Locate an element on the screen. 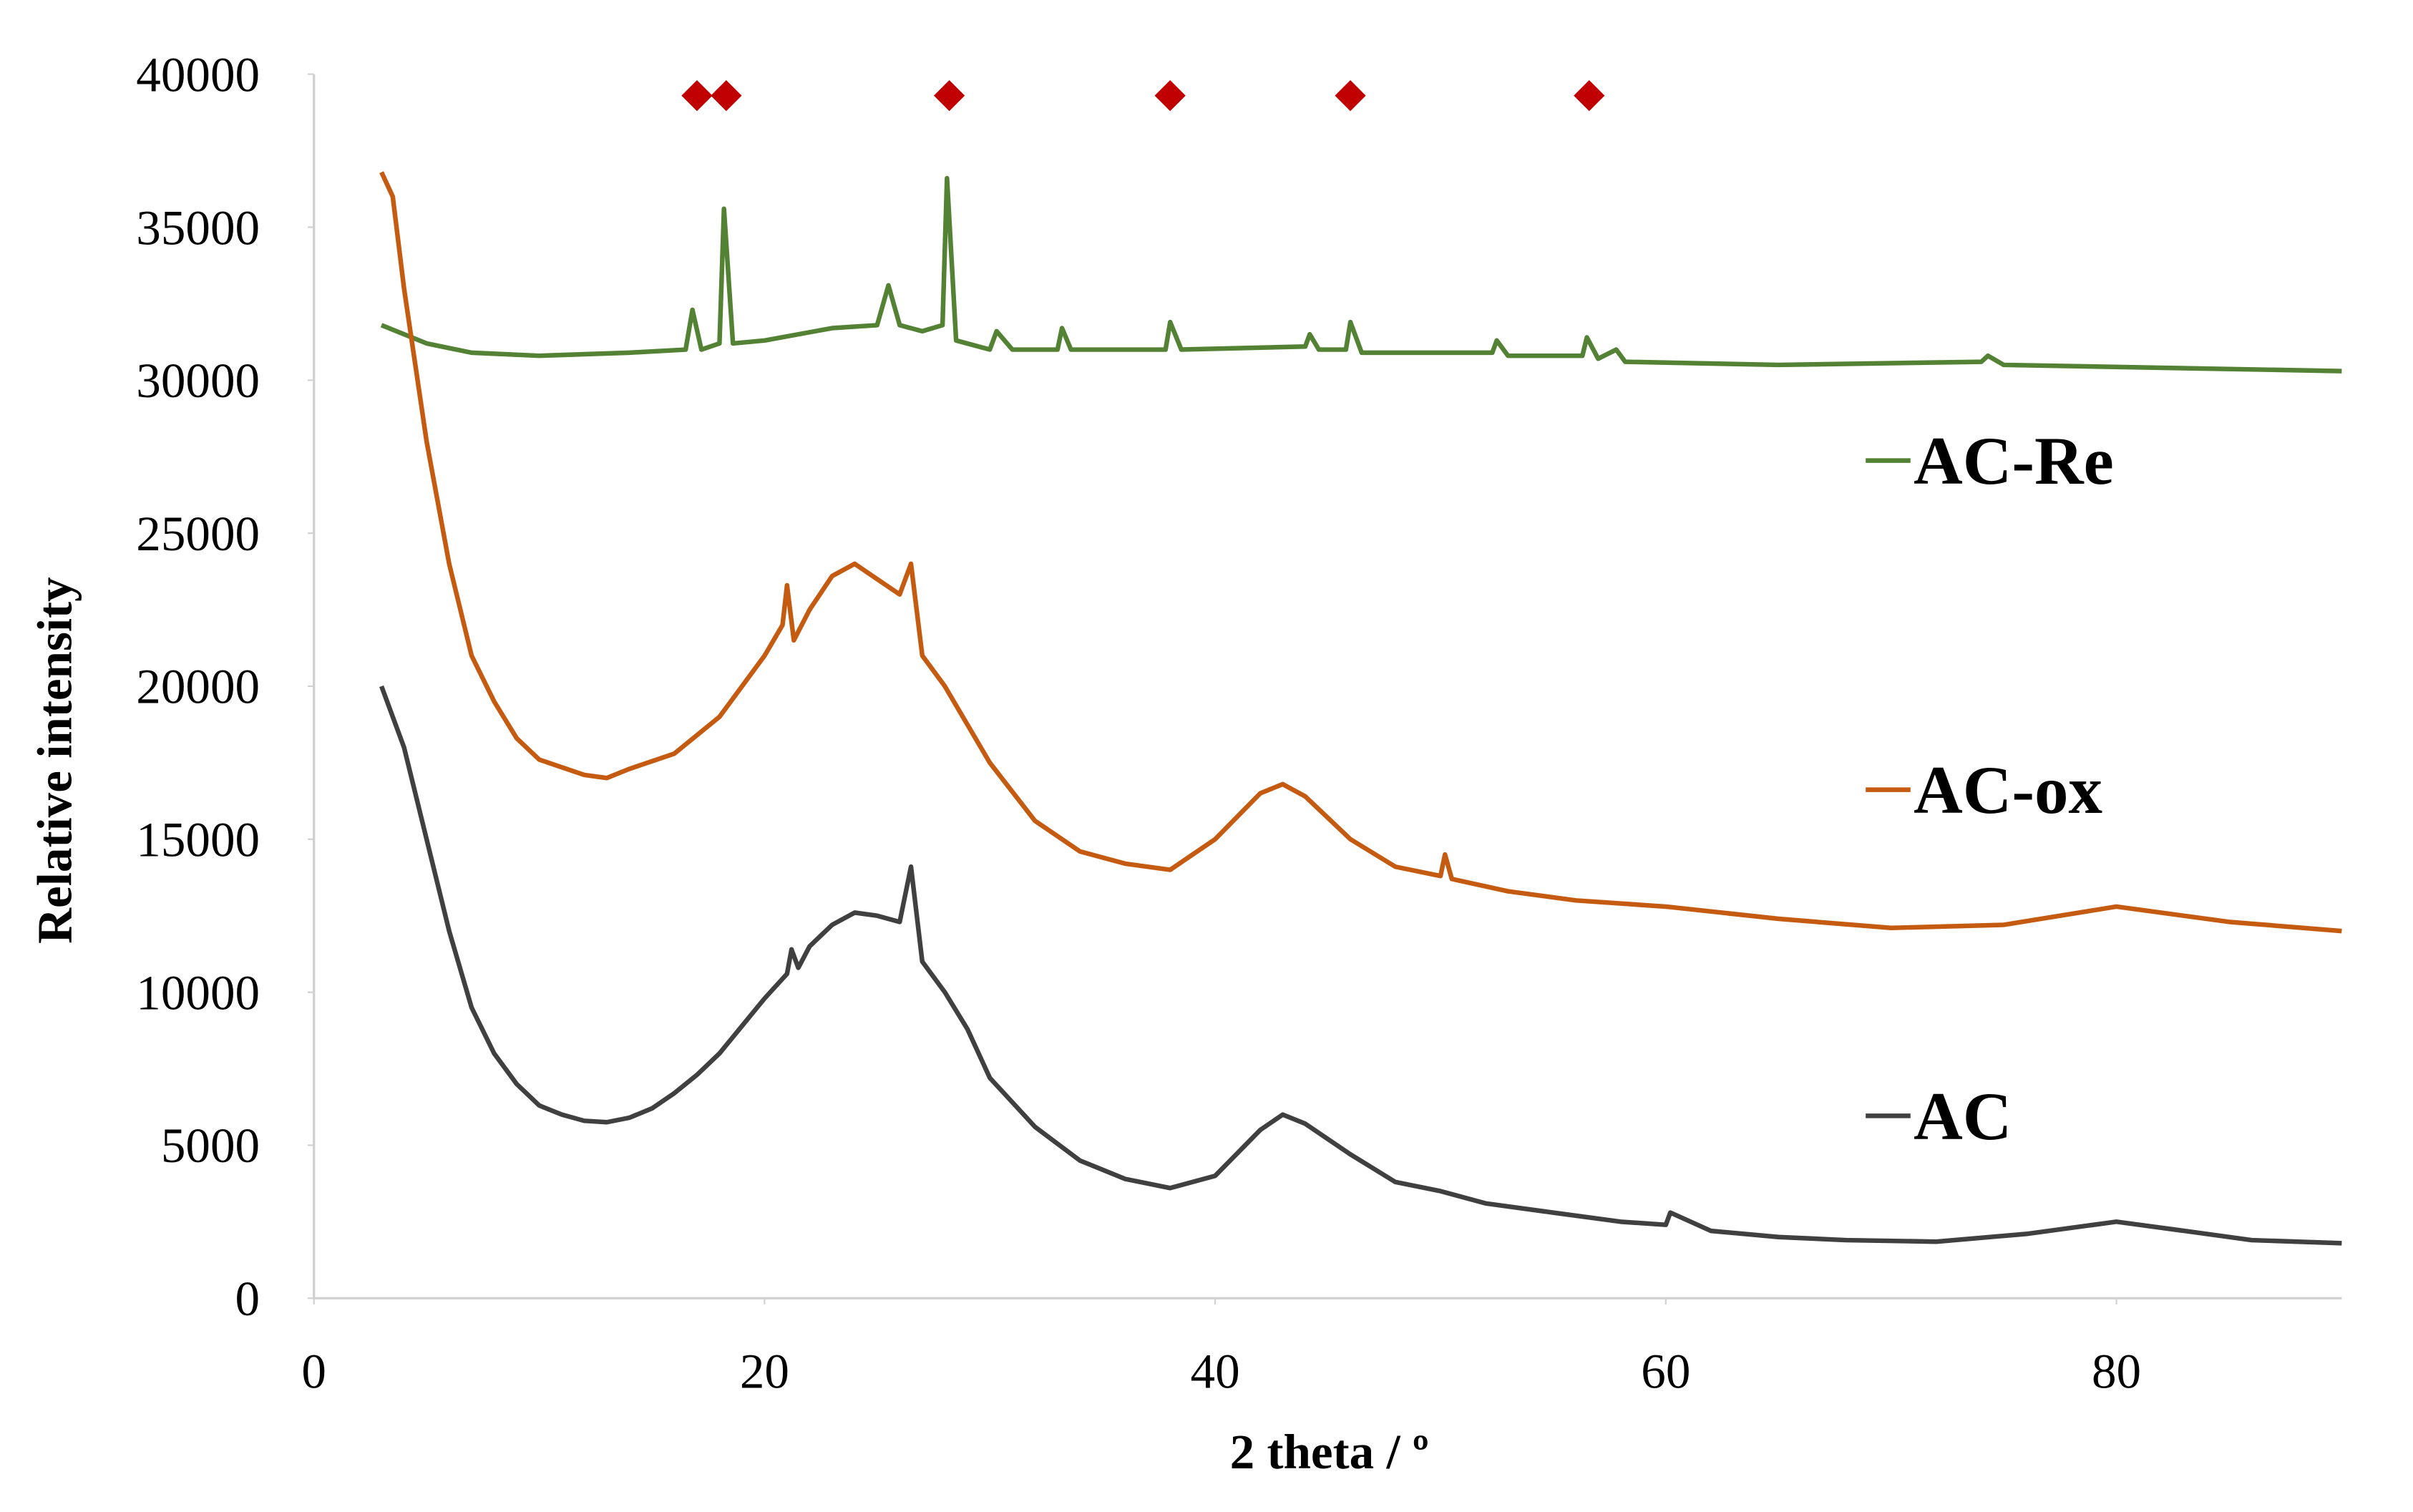  legend-label: AC-Re is located at coordinates (2014, 461).